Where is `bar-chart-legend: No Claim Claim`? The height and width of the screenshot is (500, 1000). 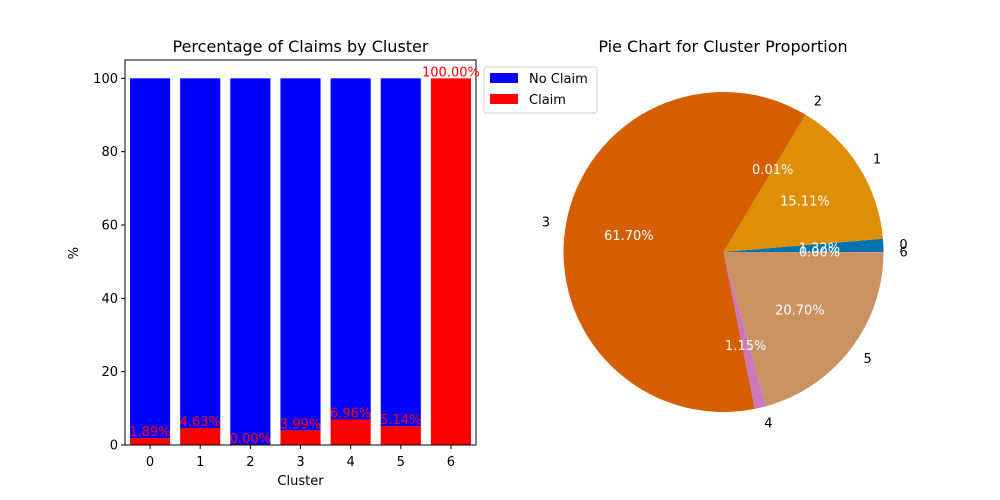
bar-chart-legend: No Claim Claim is located at coordinates (540, 90).